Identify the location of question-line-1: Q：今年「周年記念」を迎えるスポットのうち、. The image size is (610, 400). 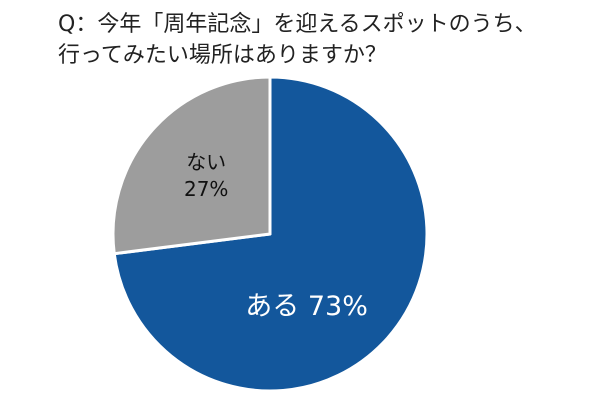
(297, 24).